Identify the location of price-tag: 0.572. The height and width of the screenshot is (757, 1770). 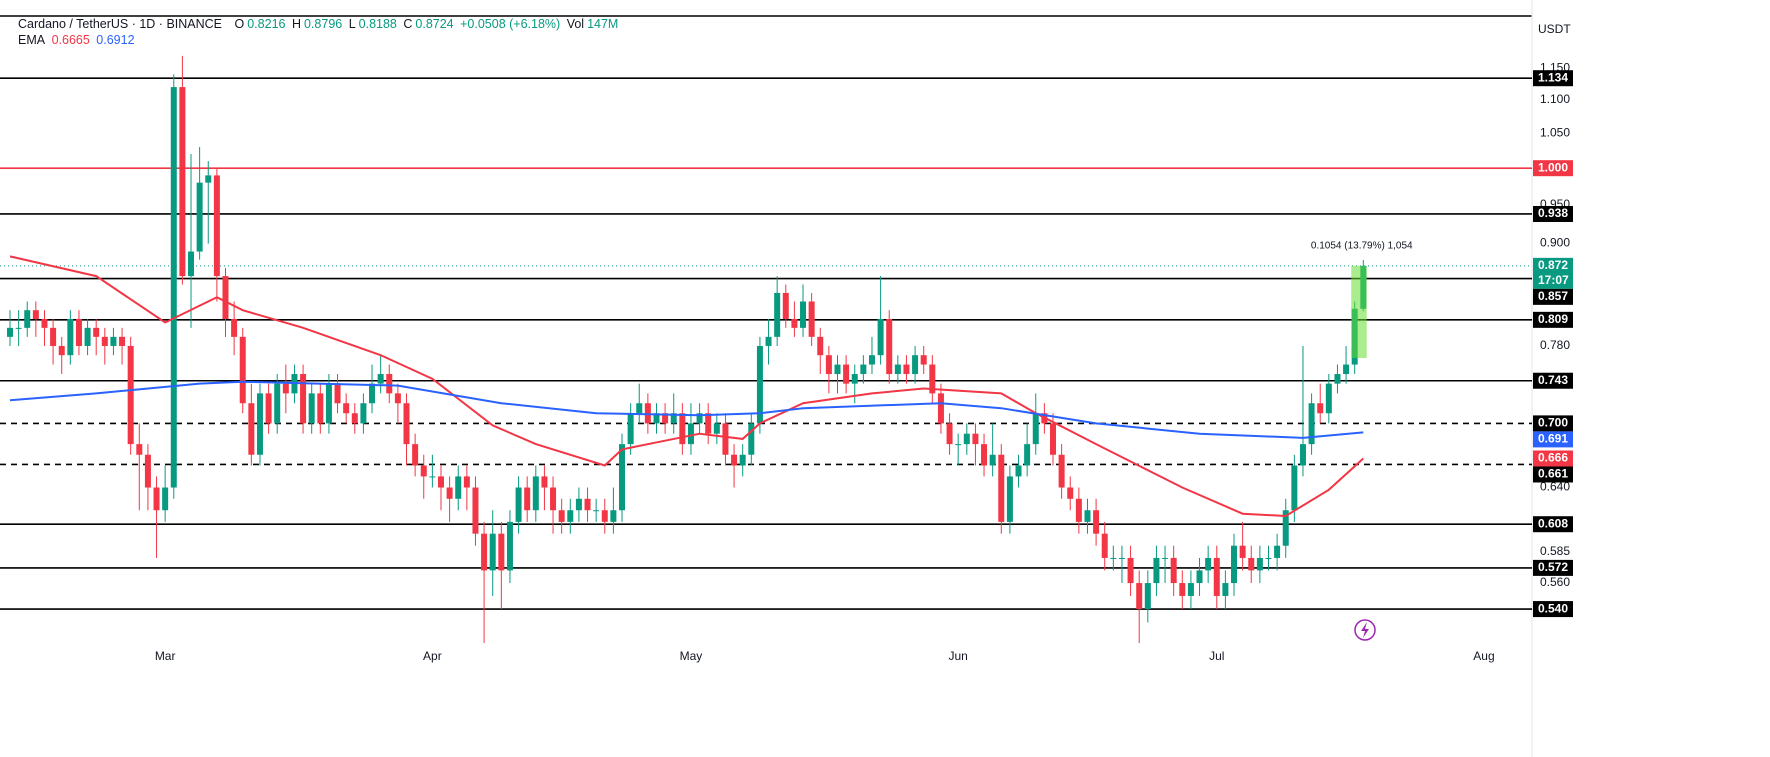
(1553, 567).